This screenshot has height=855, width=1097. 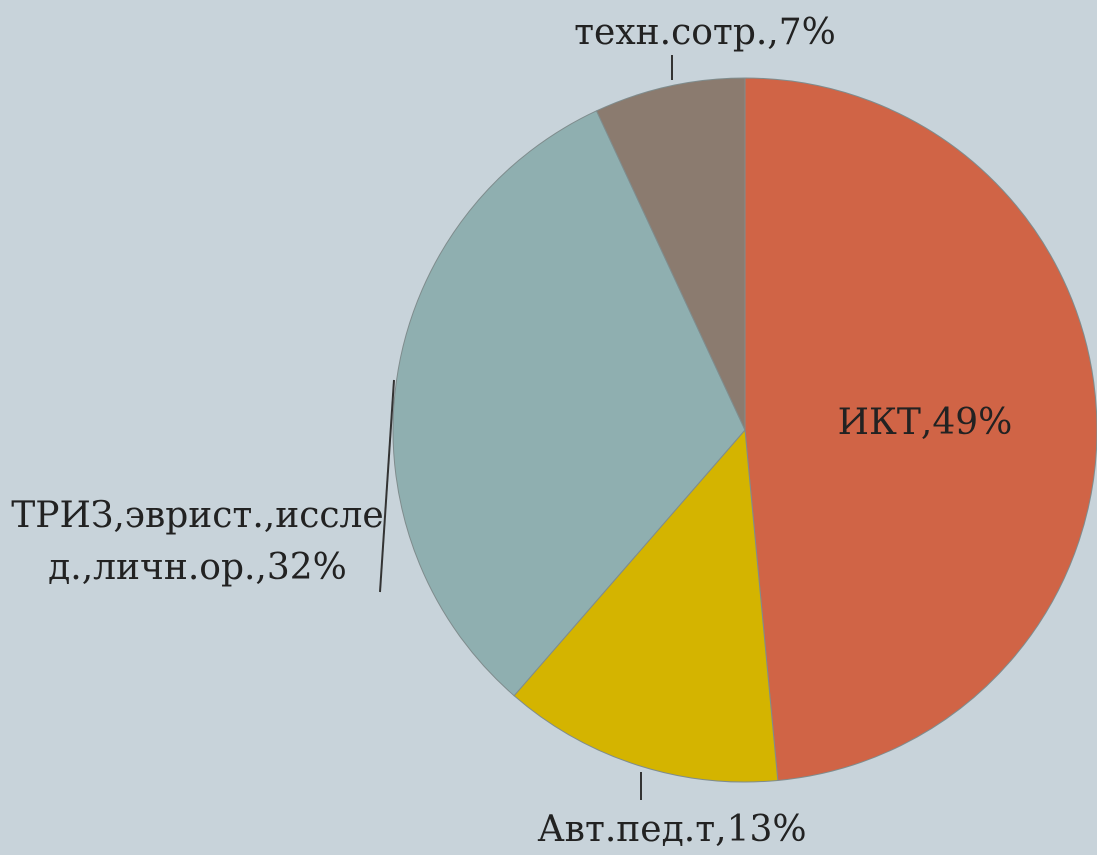 What do you see at coordinates (197, 541) in the screenshot?
I see `data-label: ТРИЗ,эврист.,исслед.,личн.ор.,32%` at bounding box center [197, 541].